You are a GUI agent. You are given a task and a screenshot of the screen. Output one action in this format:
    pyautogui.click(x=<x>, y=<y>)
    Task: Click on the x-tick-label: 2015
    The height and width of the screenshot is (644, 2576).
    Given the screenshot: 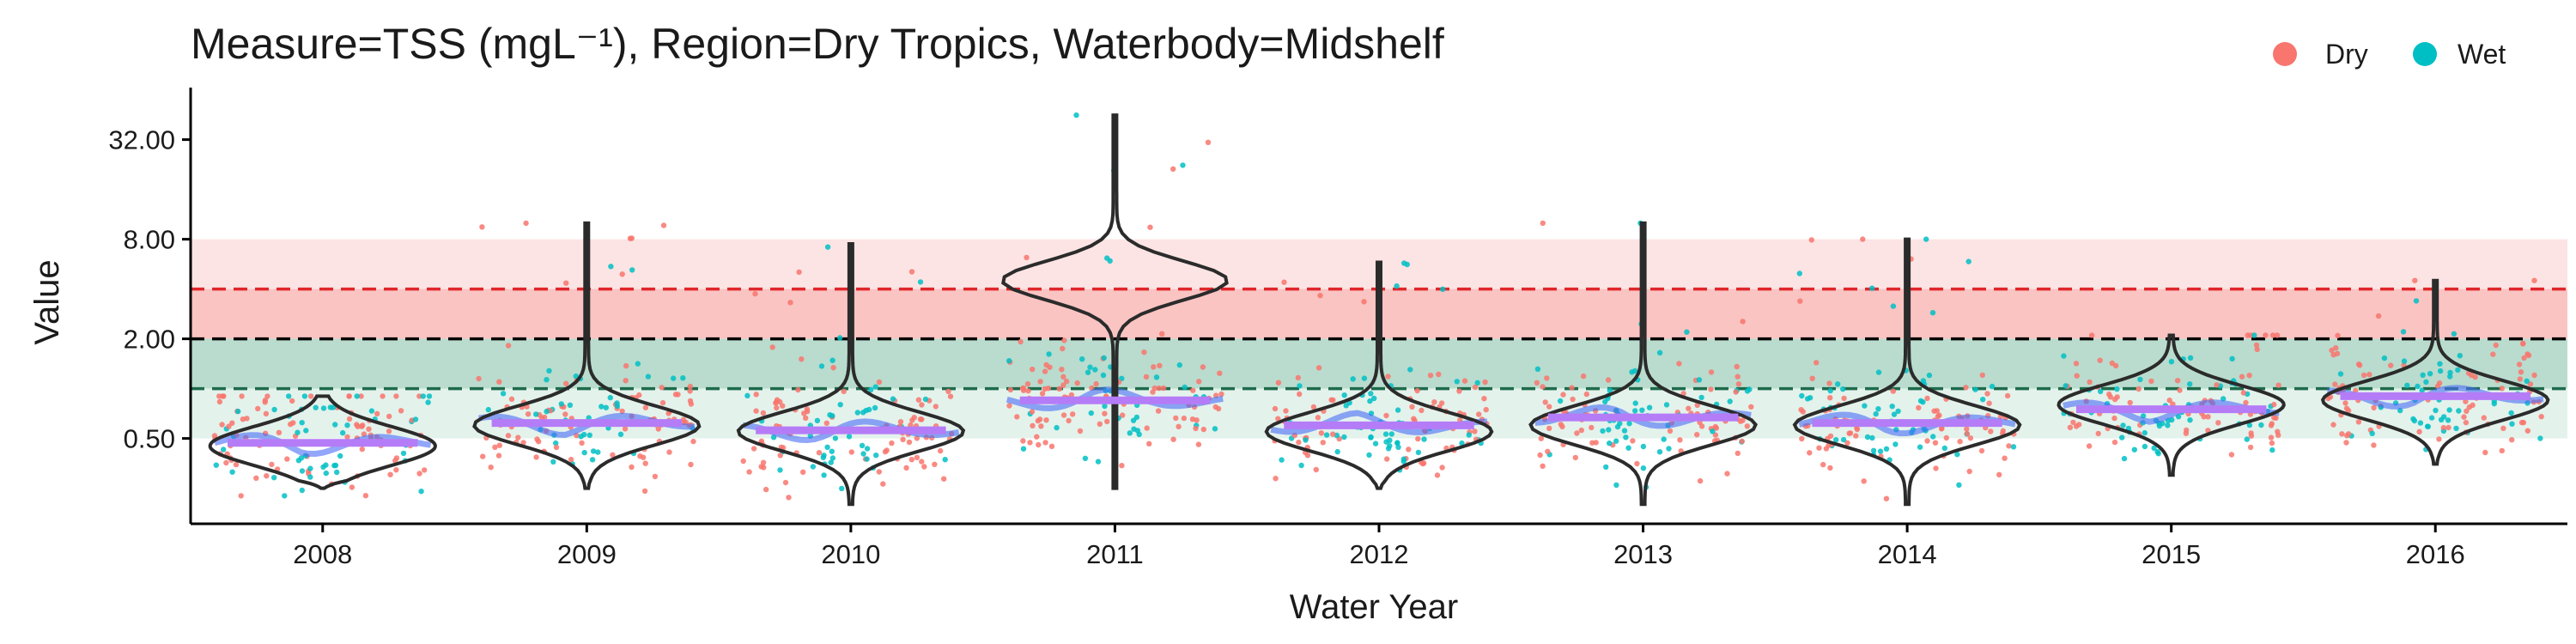 What is the action you would take?
    pyautogui.click(x=2171, y=554)
    